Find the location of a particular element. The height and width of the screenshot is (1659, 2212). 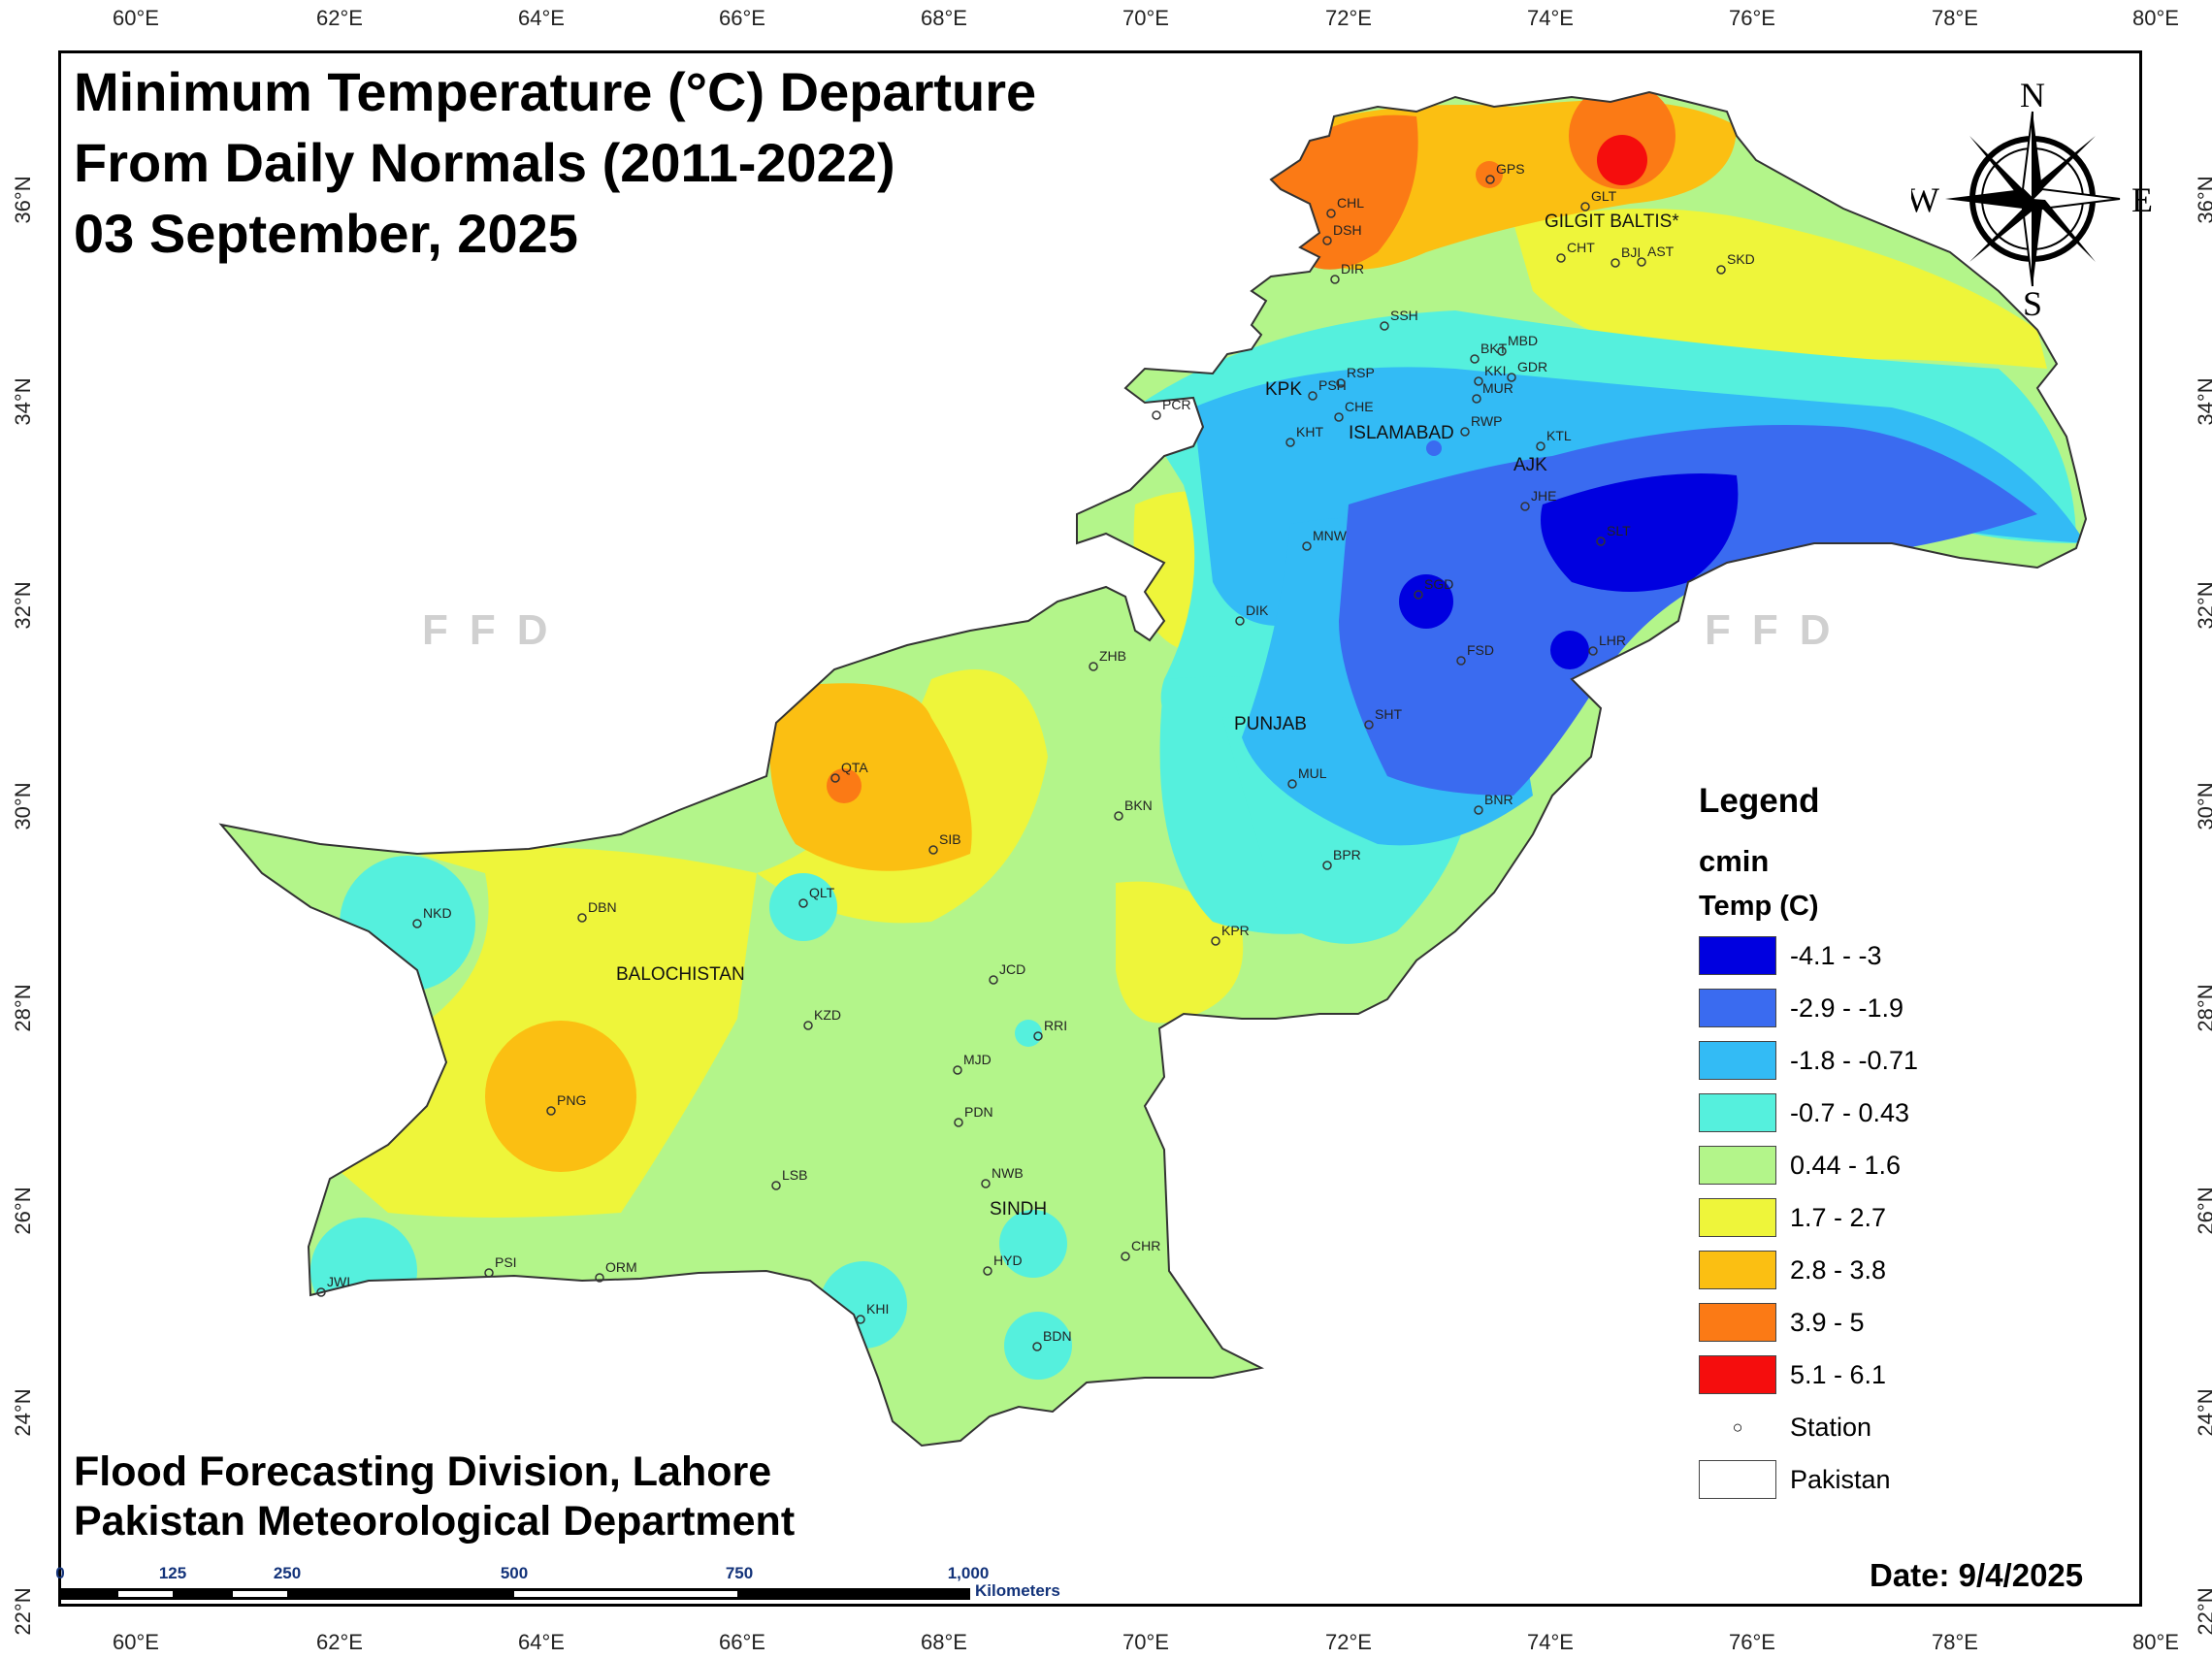

station-label: NKD is located at coordinates (438, 913).